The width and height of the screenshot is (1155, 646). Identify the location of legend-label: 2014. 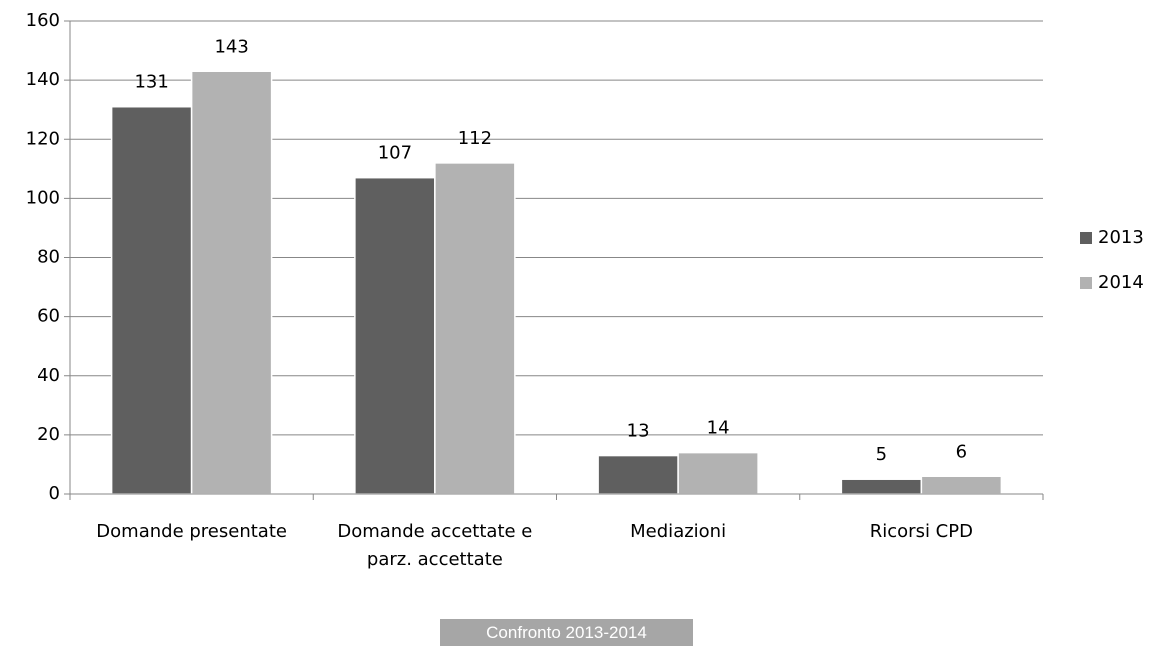
(1121, 282).